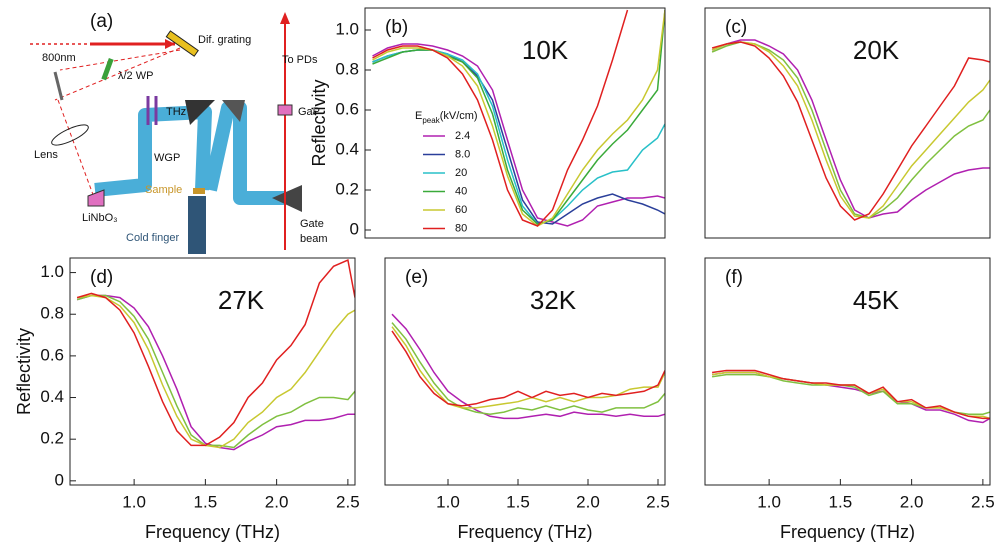  What do you see at coordinates (163, 190) in the screenshot?
I see `diagram-label: Sample` at bounding box center [163, 190].